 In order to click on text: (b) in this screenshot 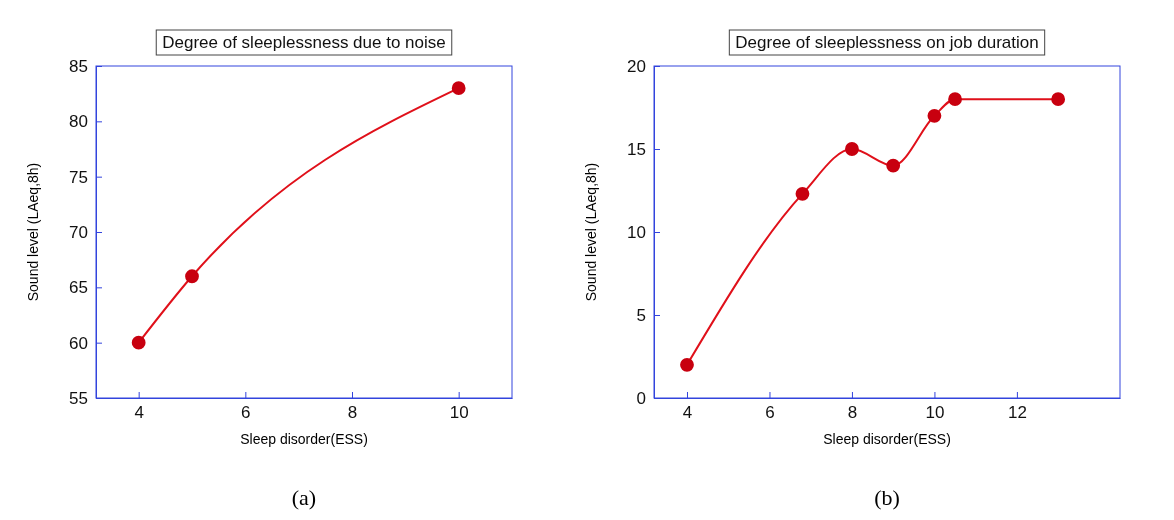, I will do `click(887, 497)`.